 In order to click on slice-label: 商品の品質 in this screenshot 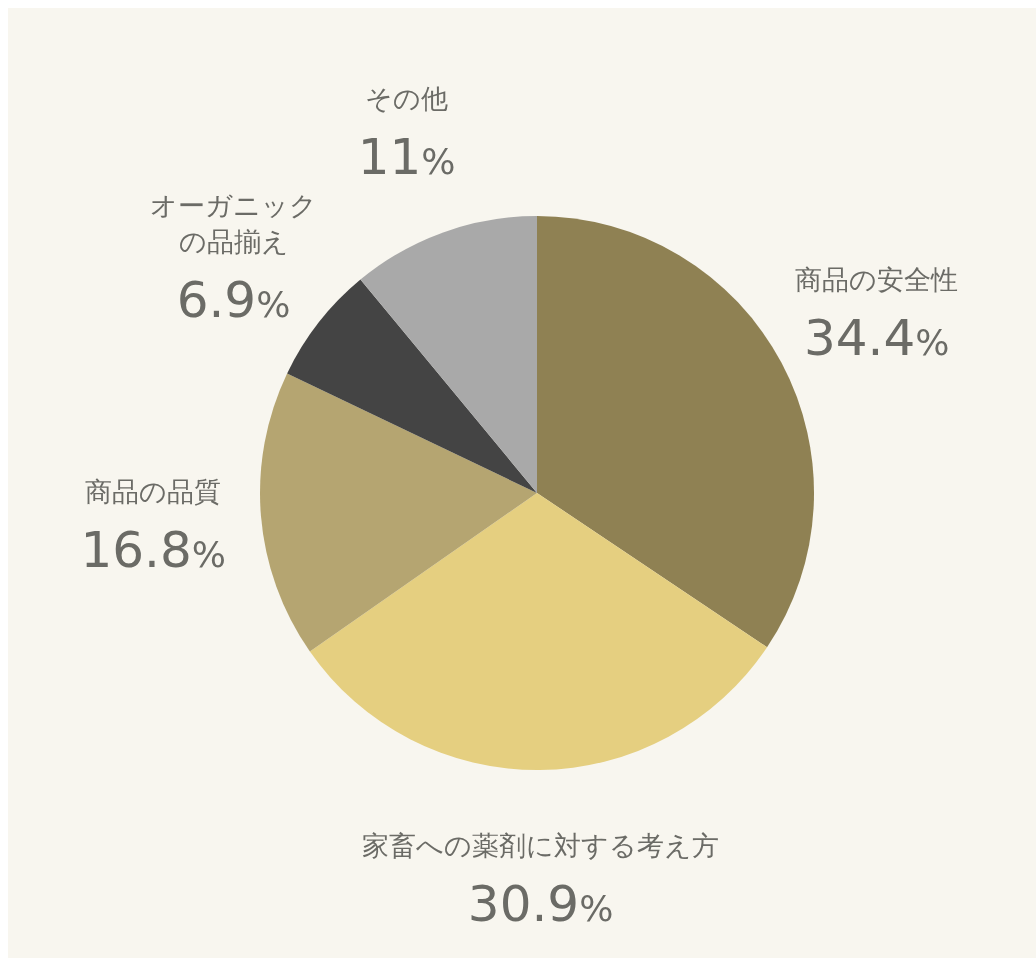, I will do `click(153, 492)`.